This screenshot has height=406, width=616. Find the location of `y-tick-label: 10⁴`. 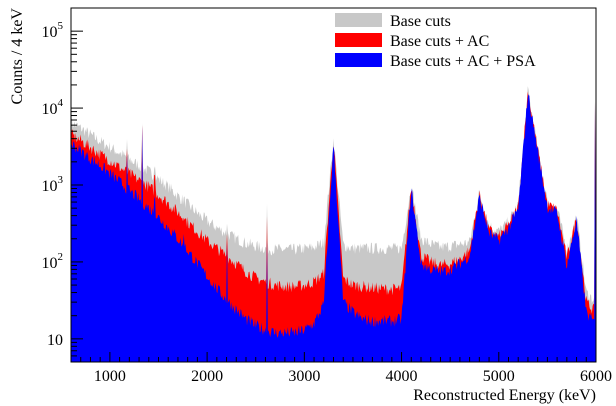

y-tick-label: 10⁴ is located at coordinates (53, 107).